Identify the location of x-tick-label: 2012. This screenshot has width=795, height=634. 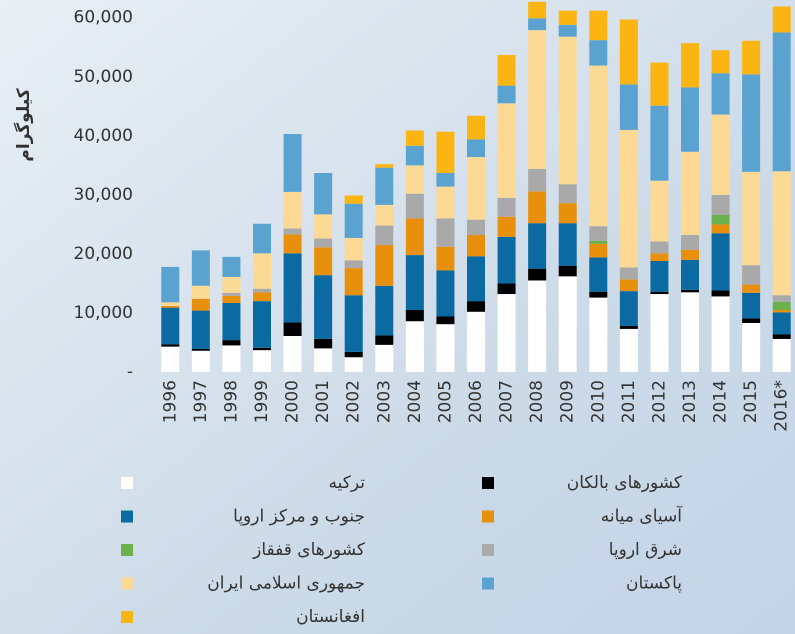
(659, 401).